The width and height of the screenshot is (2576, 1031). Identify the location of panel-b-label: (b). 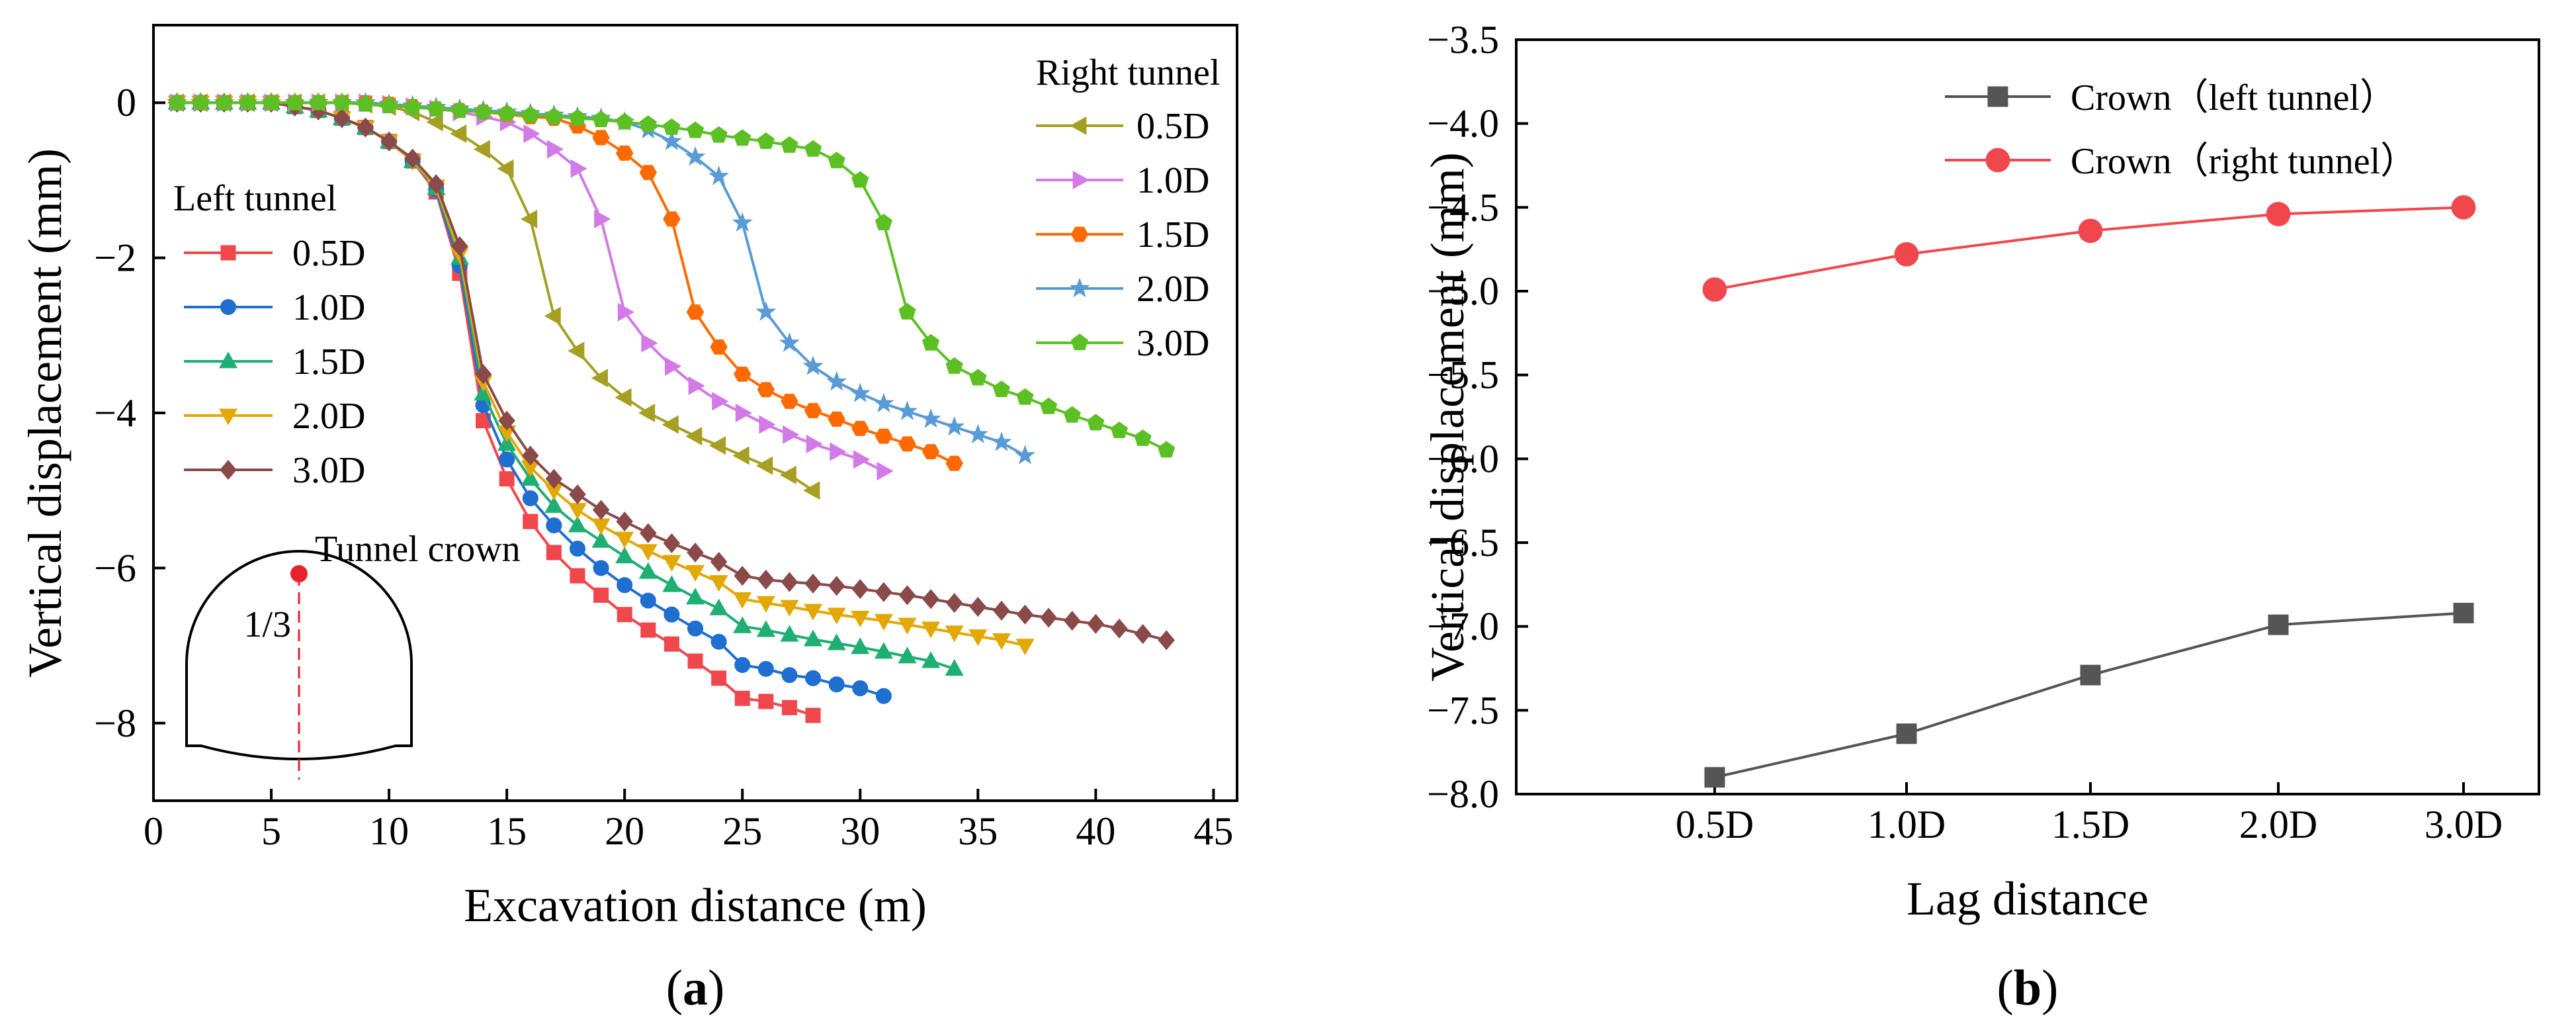
(2028, 988).